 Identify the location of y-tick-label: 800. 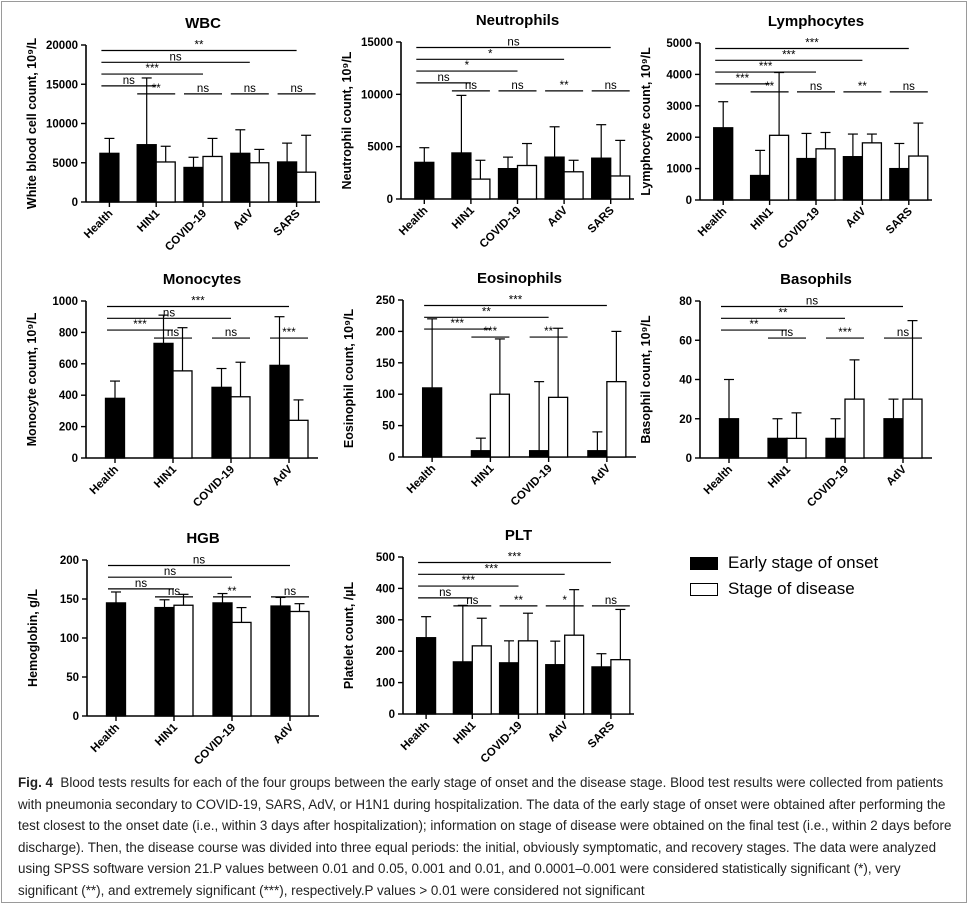
(68, 333).